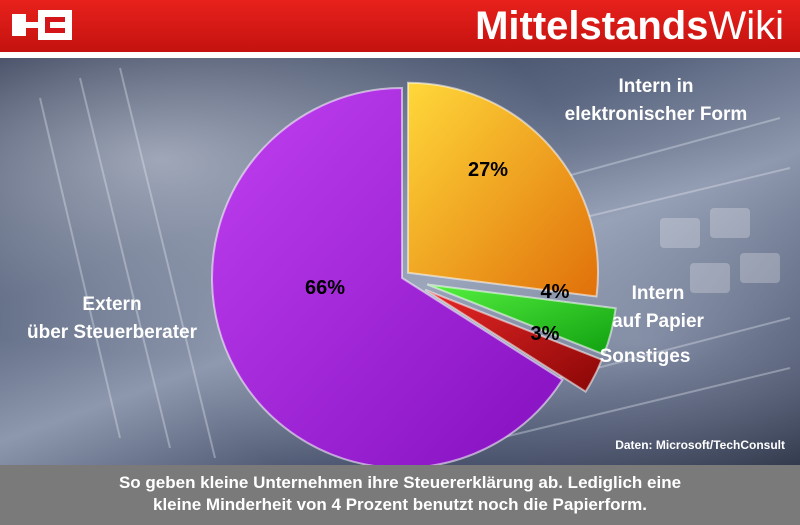 Image resolution: width=800 pixels, height=525 pixels. Describe the element at coordinates (746, 26) in the screenshot. I see `brand-title-part2: Wiki` at that location.